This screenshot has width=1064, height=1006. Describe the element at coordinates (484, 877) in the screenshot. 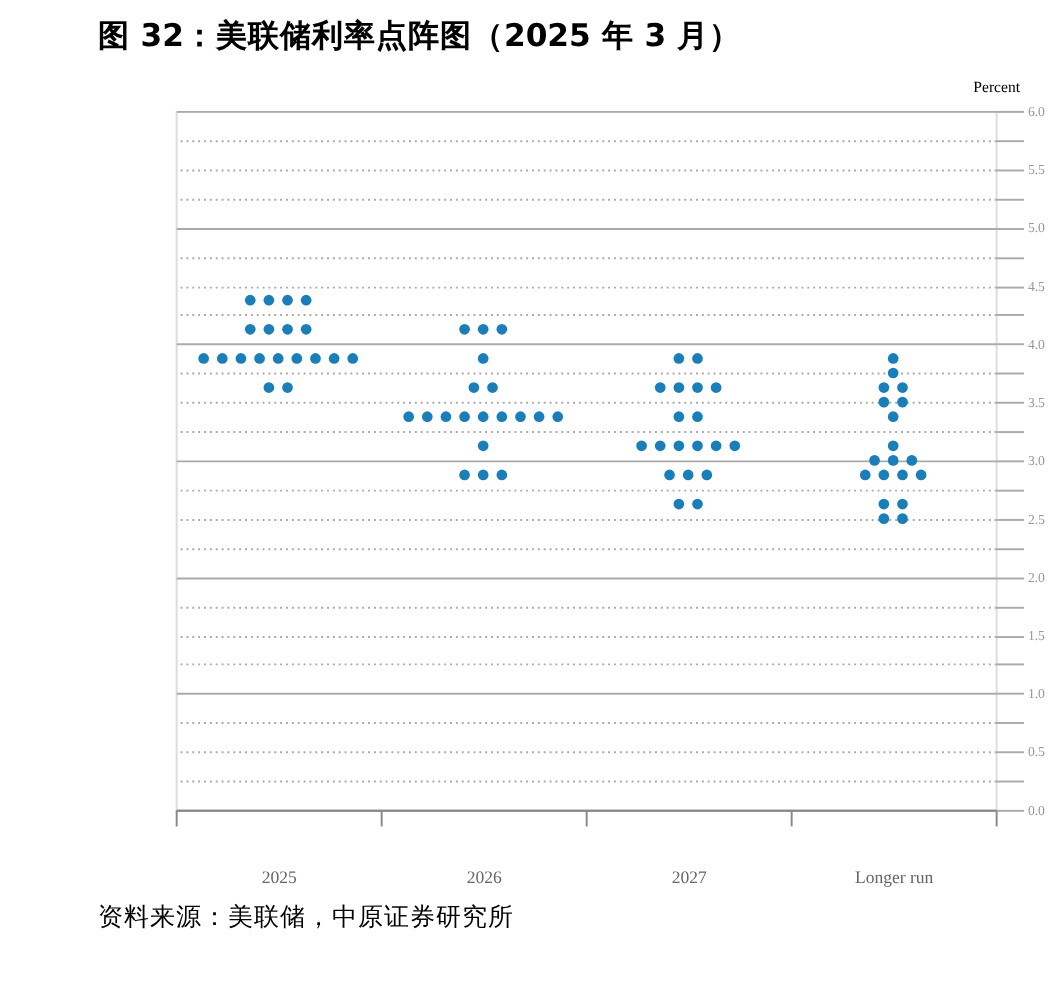

I see `x-tick-label: 2026` at that location.